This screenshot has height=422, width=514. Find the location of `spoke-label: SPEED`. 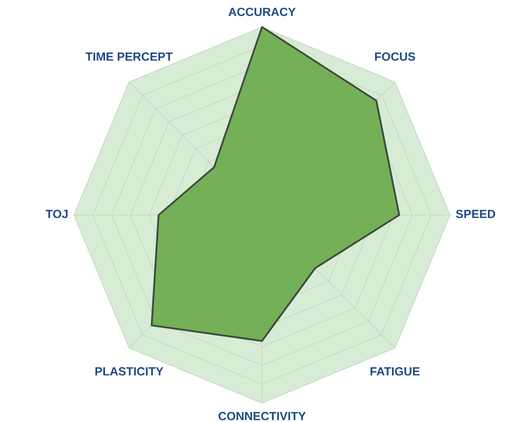

spoke-label: SPEED is located at coordinates (476, 214).